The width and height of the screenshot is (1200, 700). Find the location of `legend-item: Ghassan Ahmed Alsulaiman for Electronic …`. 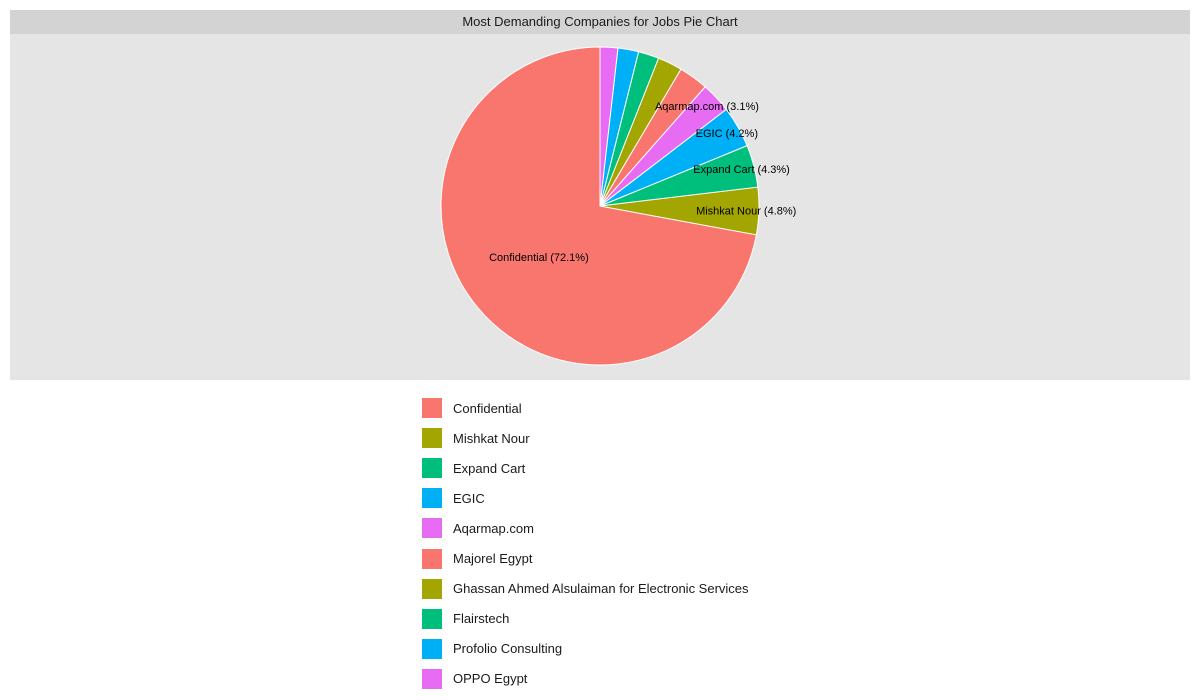

legend-item: Ghassan Ahmed Alsulaiman for Electronic … is located at coordinates (585, 589).